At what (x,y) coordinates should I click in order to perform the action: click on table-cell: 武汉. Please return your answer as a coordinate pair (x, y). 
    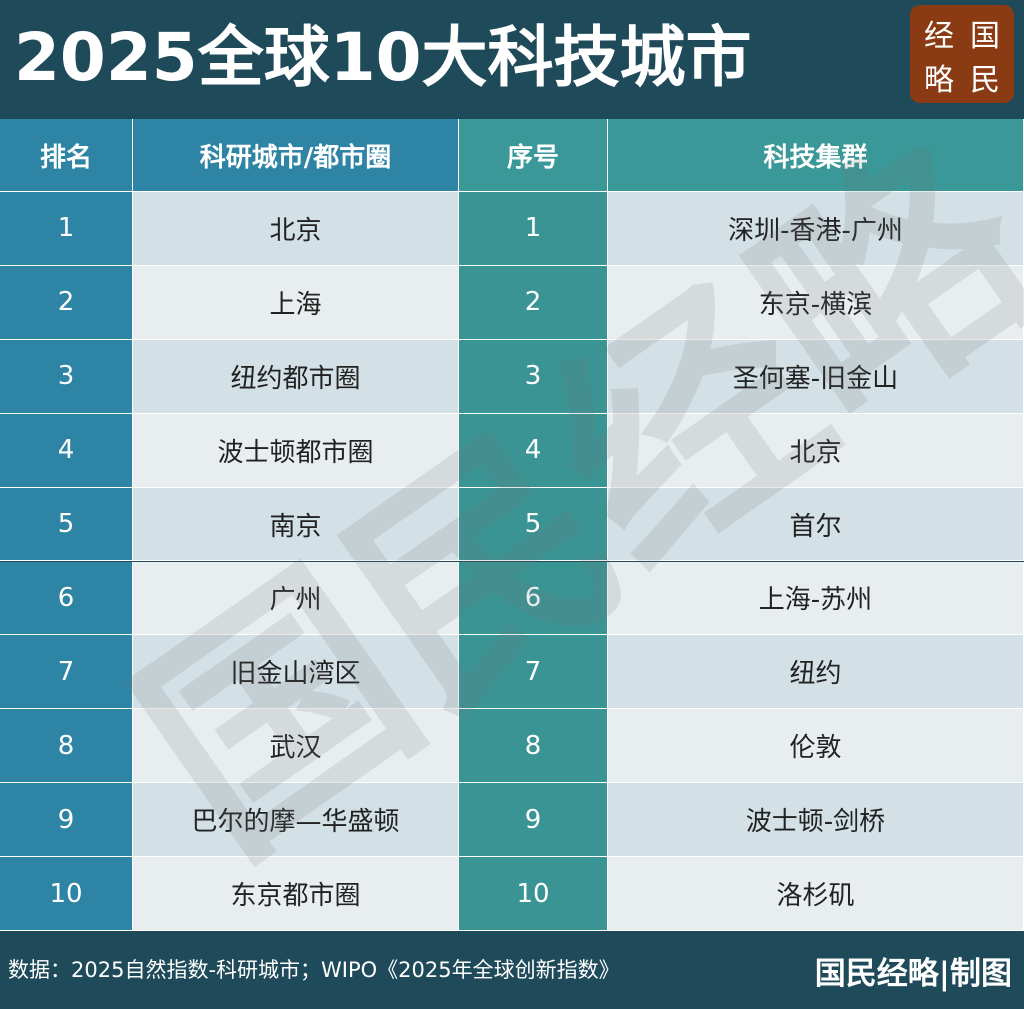
    Looking at the image, I should click on (296, 746).